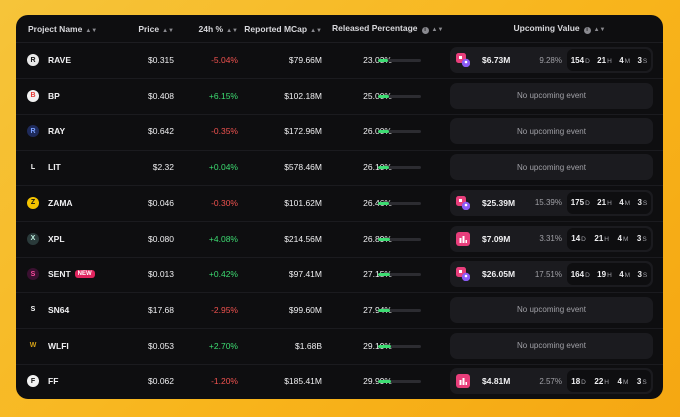 This screenshot has width=680, height=417. Describe the element at coordinates (642, 202) in the screenshot. I see `countdown-seconds: 3S` at that location.